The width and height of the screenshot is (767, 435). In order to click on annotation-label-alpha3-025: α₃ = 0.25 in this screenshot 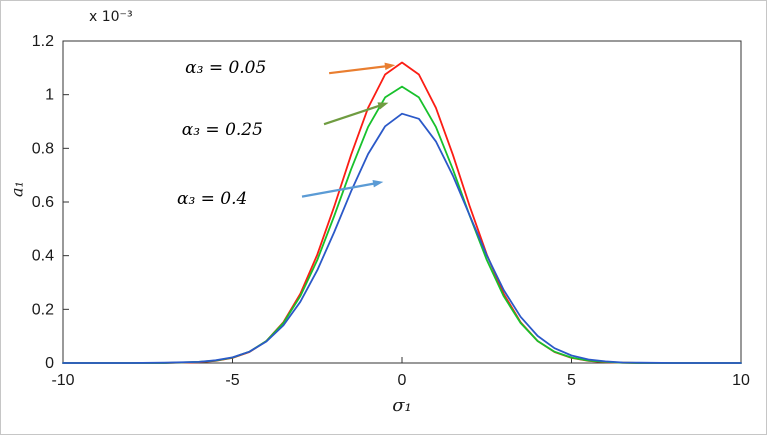, I will do `click(222, 129)`.